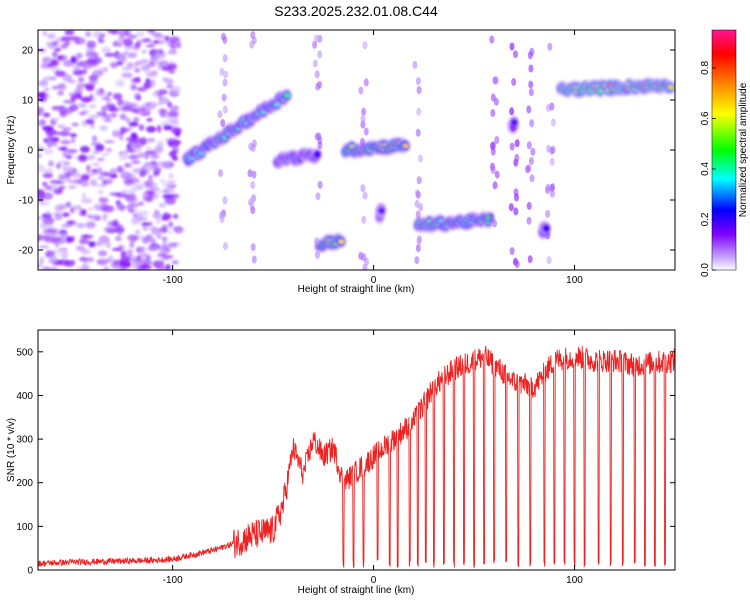  Describe the element at coordinates (356, 11) in the screenshot. I see `figure-title: S233.2025.232.01.08.C44` at that location.